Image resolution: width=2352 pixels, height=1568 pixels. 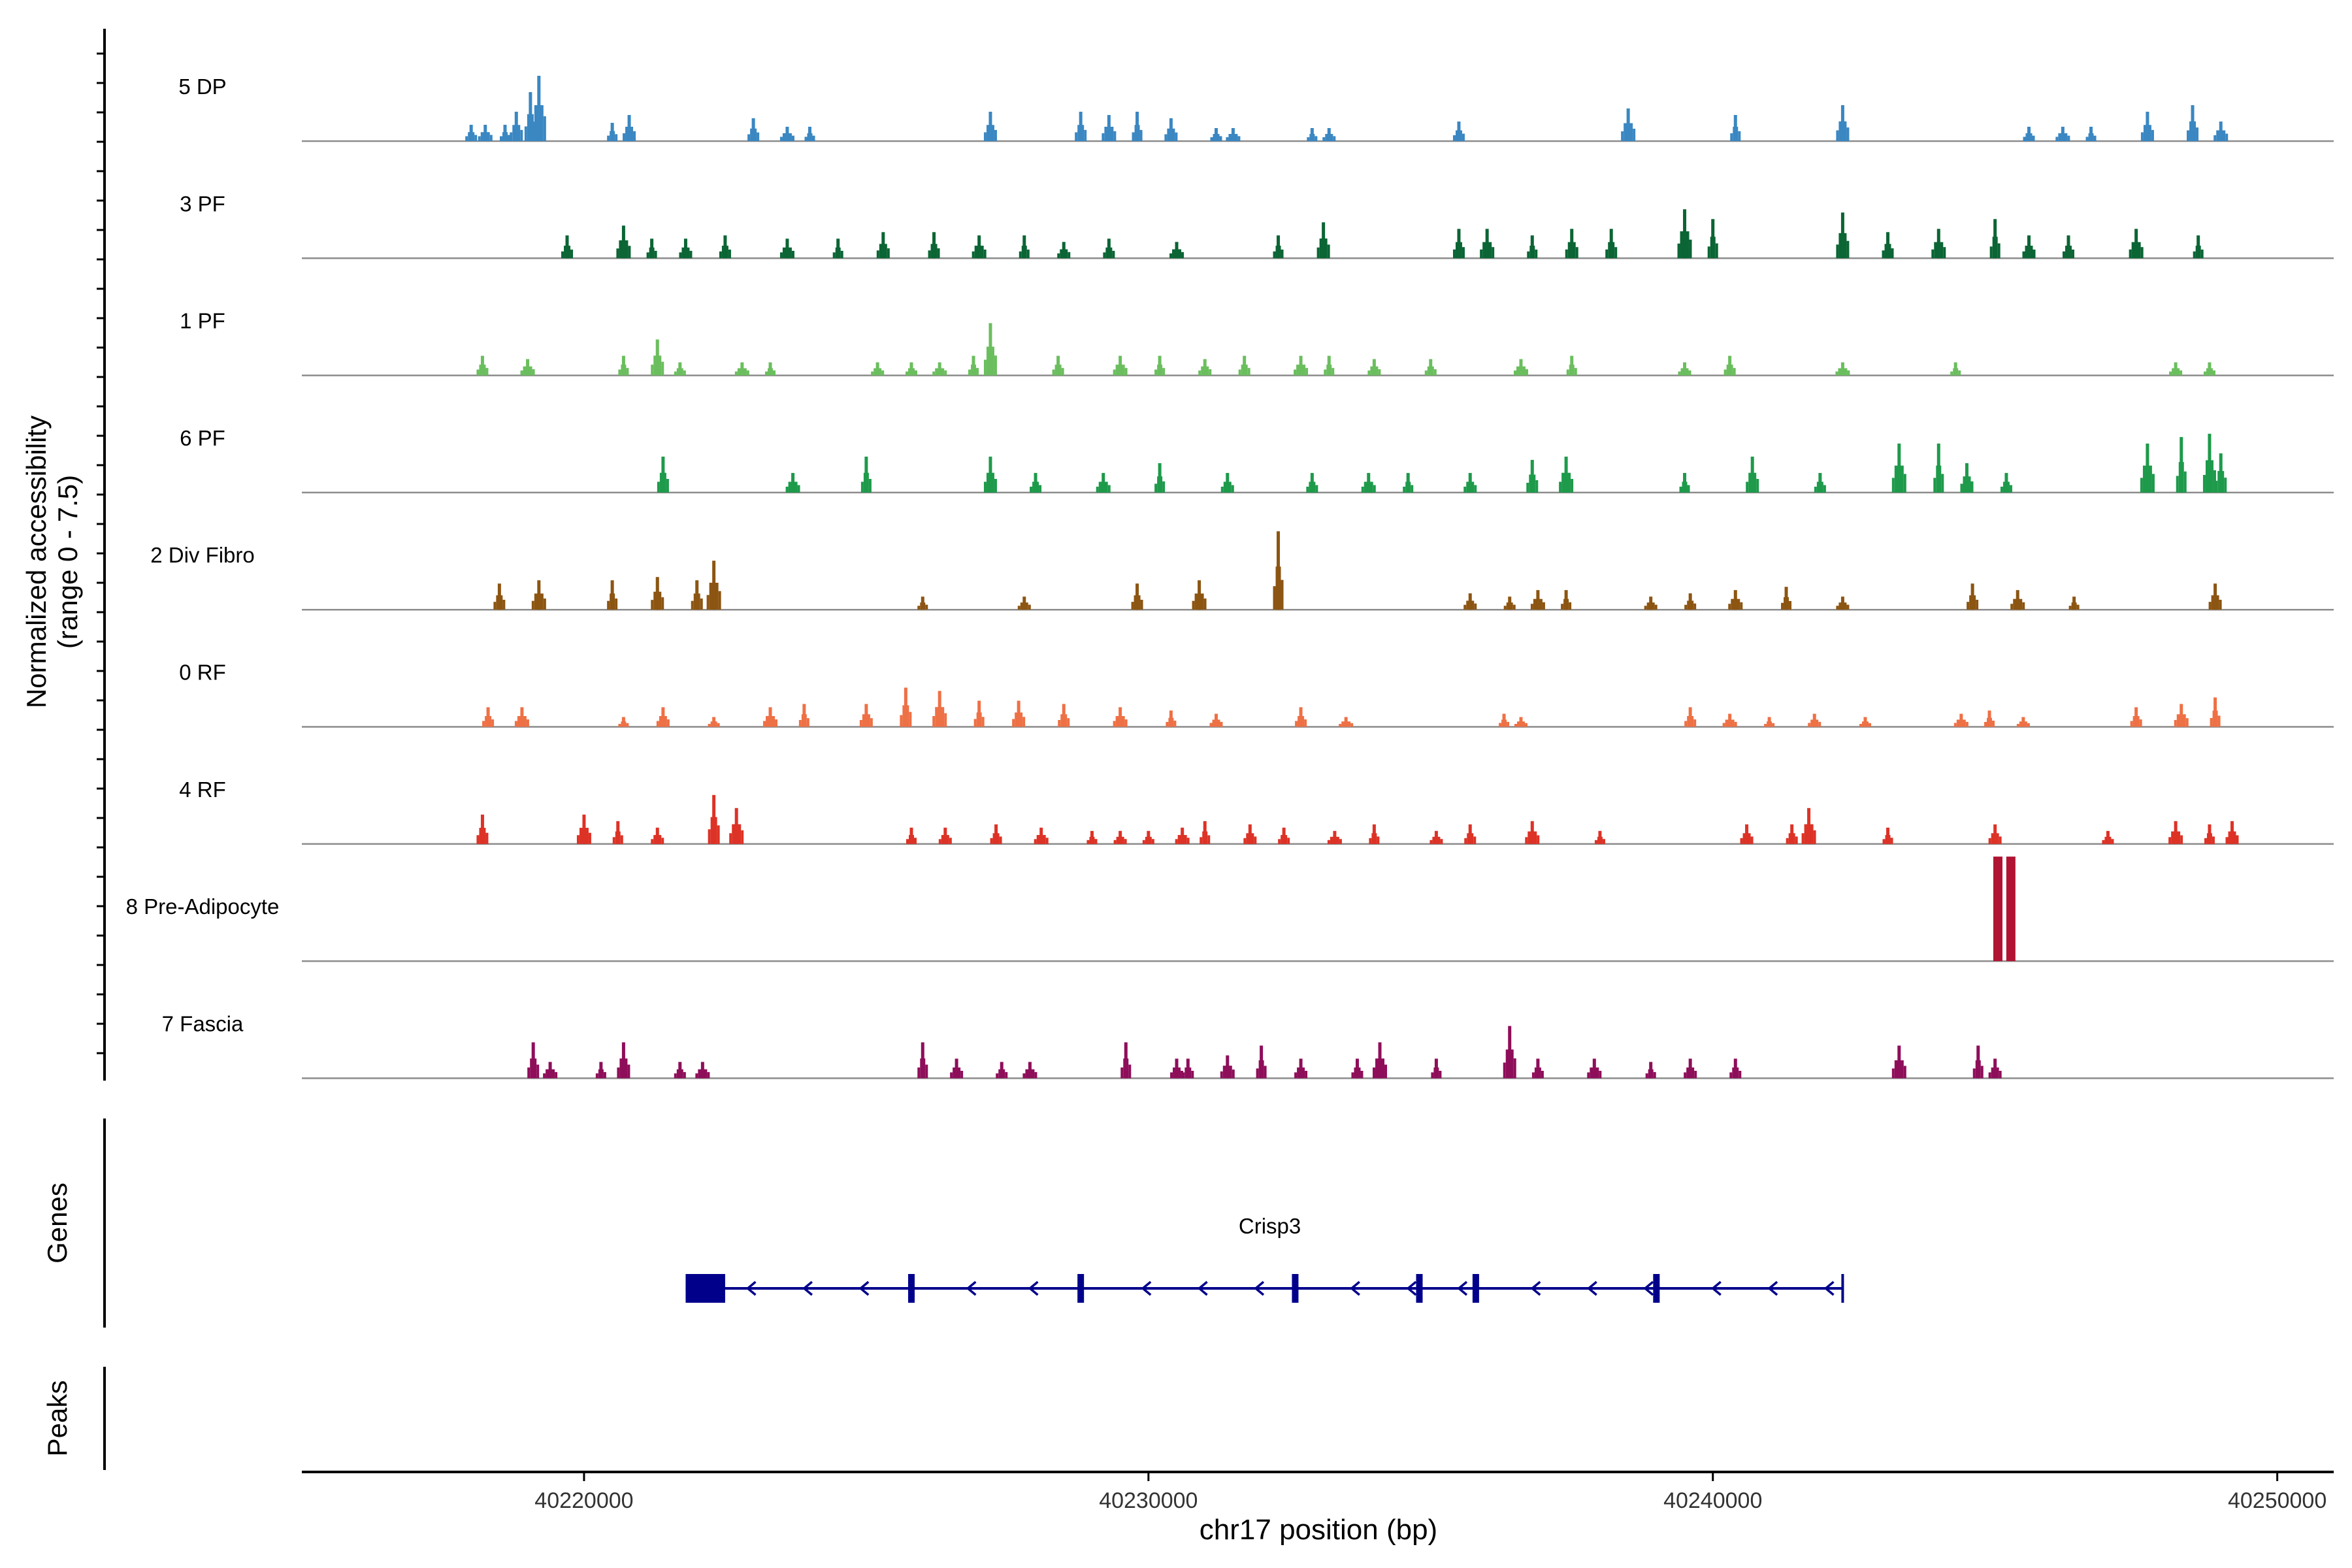 What do you see at coordinates (1264, 1258) in the screenshot?
I see `gene-model-crisp3: Crisp3` at bounding box center [1264, 1258].